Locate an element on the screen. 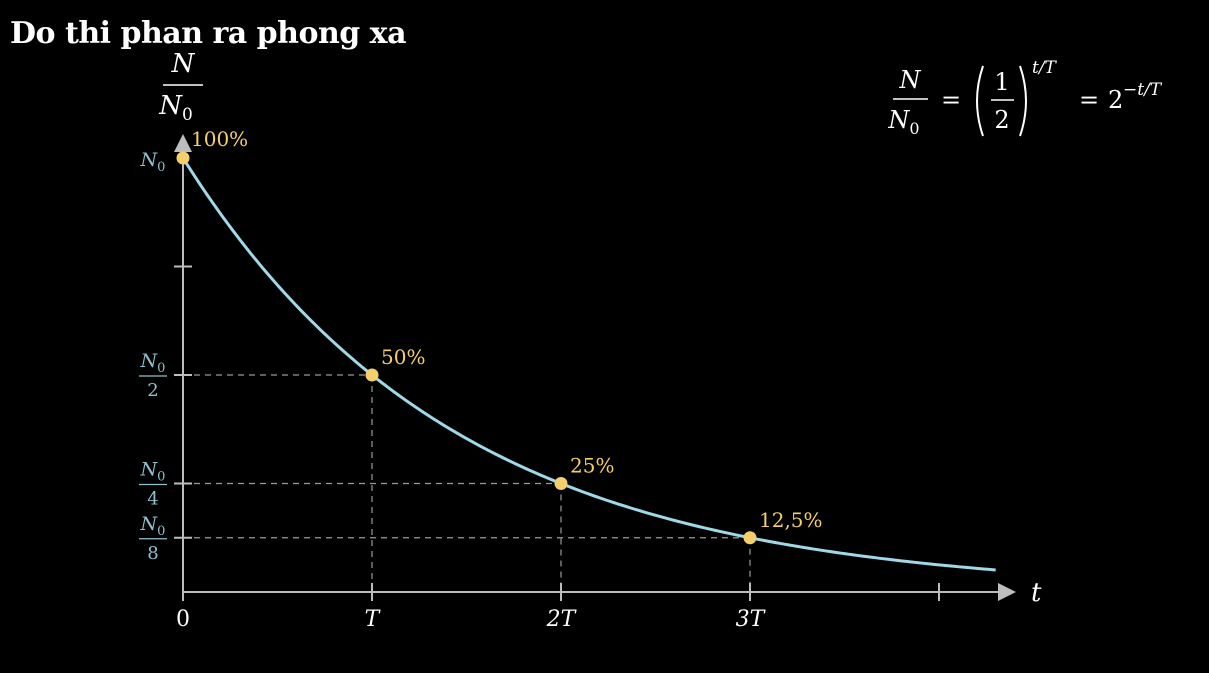 The image size is (1209, 673). formula-equals-2: = is located at coordinates (1089, 100).